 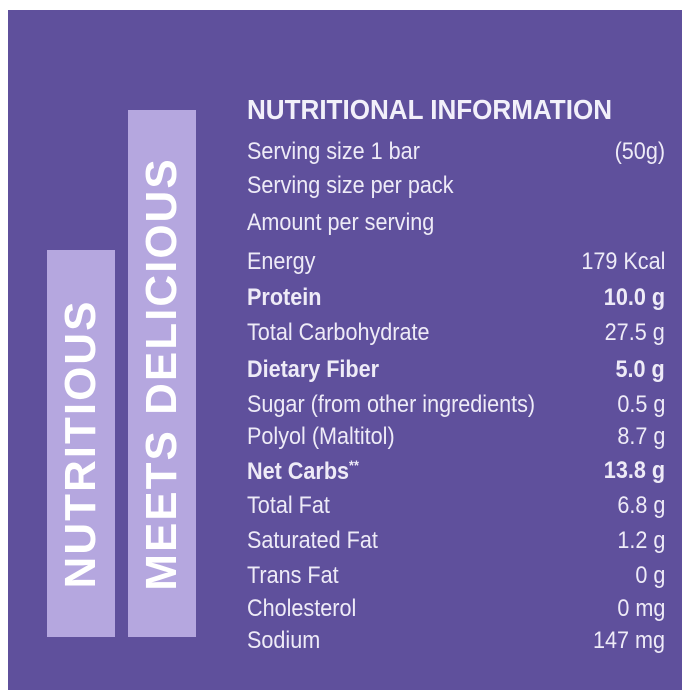 What do you see at coordinates (628, 640) in the screenshot?
I see `row-value: 147 mg` at bounding box center [628, 640].